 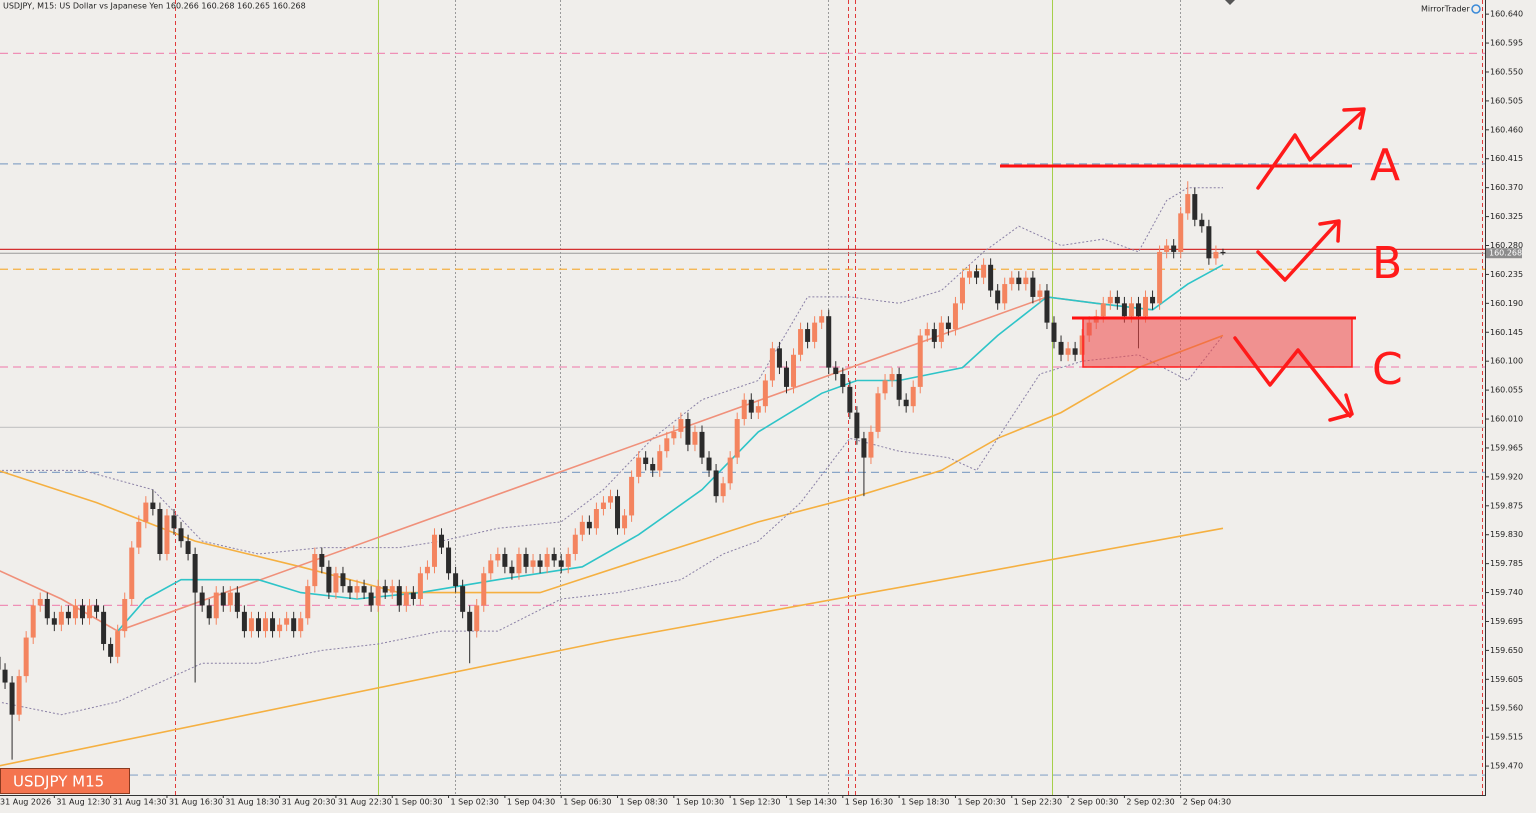 What do you see at coordinates (1292, 377) in the screenshot?
I see `arrow-down` at bounding box center [1292, 377].